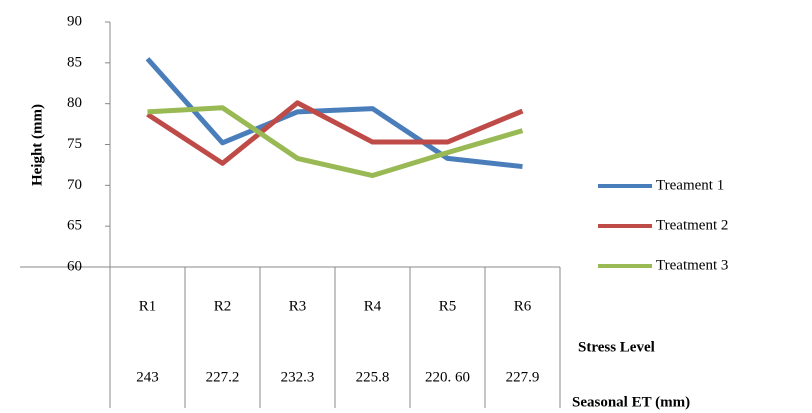 The width and height of the screenshot is (812, 413). Describe the element at coordinates (74, 21) in the screenshot. I see `y-tick-label: 90` at that location.